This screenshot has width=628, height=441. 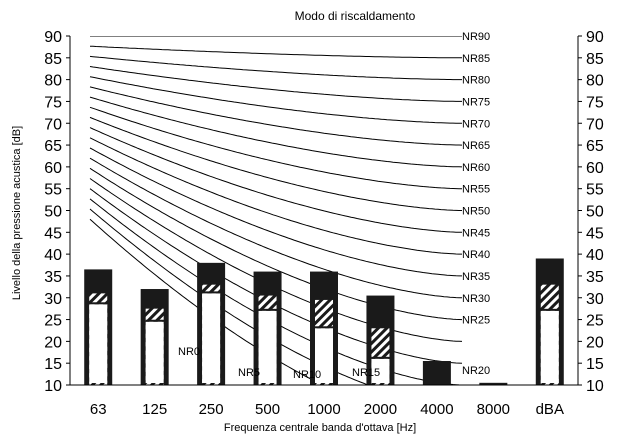 What do you see at coordinates (476, 371) in the screenshot?
I see `nr-curve-label: NR20` at bounding box center [476, 371].